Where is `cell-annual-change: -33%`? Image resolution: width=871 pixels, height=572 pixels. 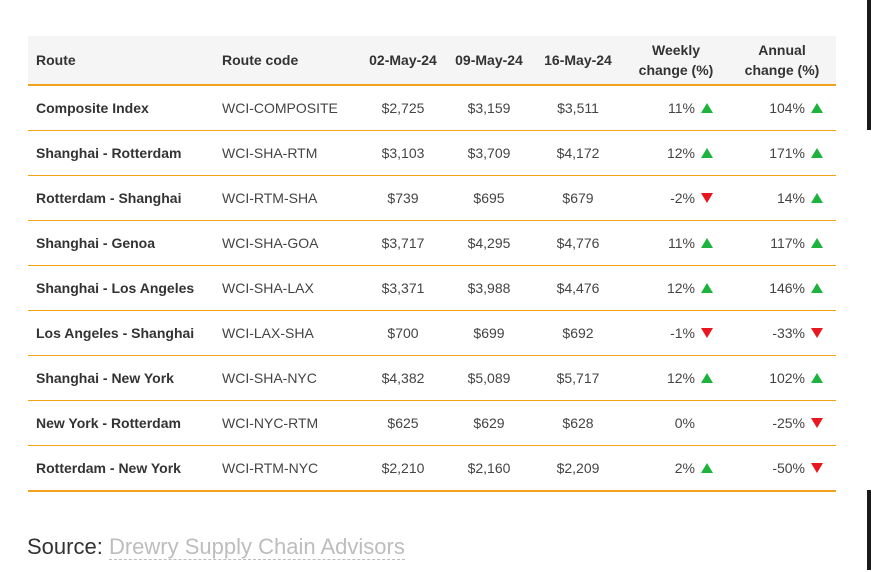
cell-annual-change: -33% is located at coordinates (782, 333).